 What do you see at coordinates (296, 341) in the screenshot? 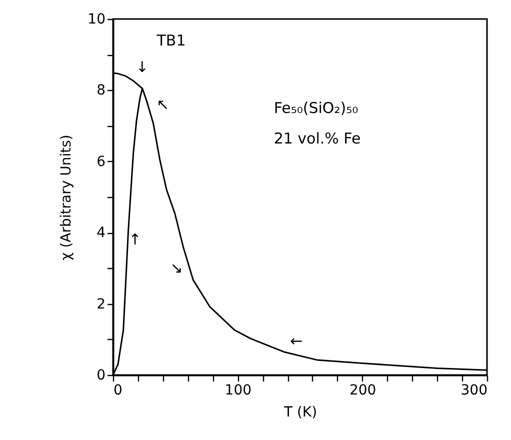
I see `annotation: ←` at bounding box center [296, 341].